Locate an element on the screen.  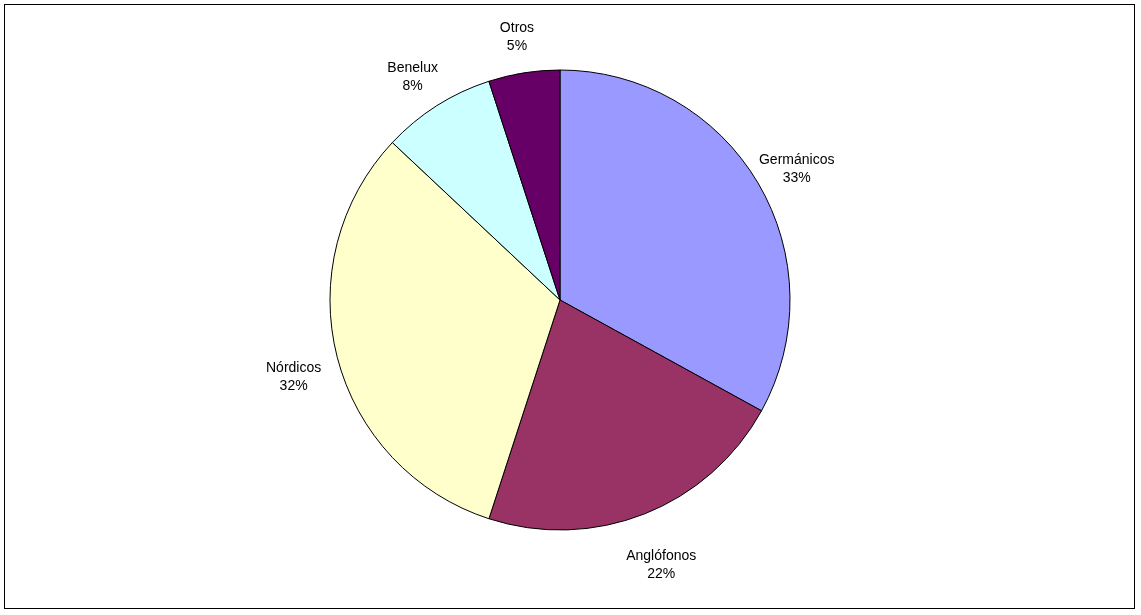
data-label: 32% is located at coordinates (293, 385).